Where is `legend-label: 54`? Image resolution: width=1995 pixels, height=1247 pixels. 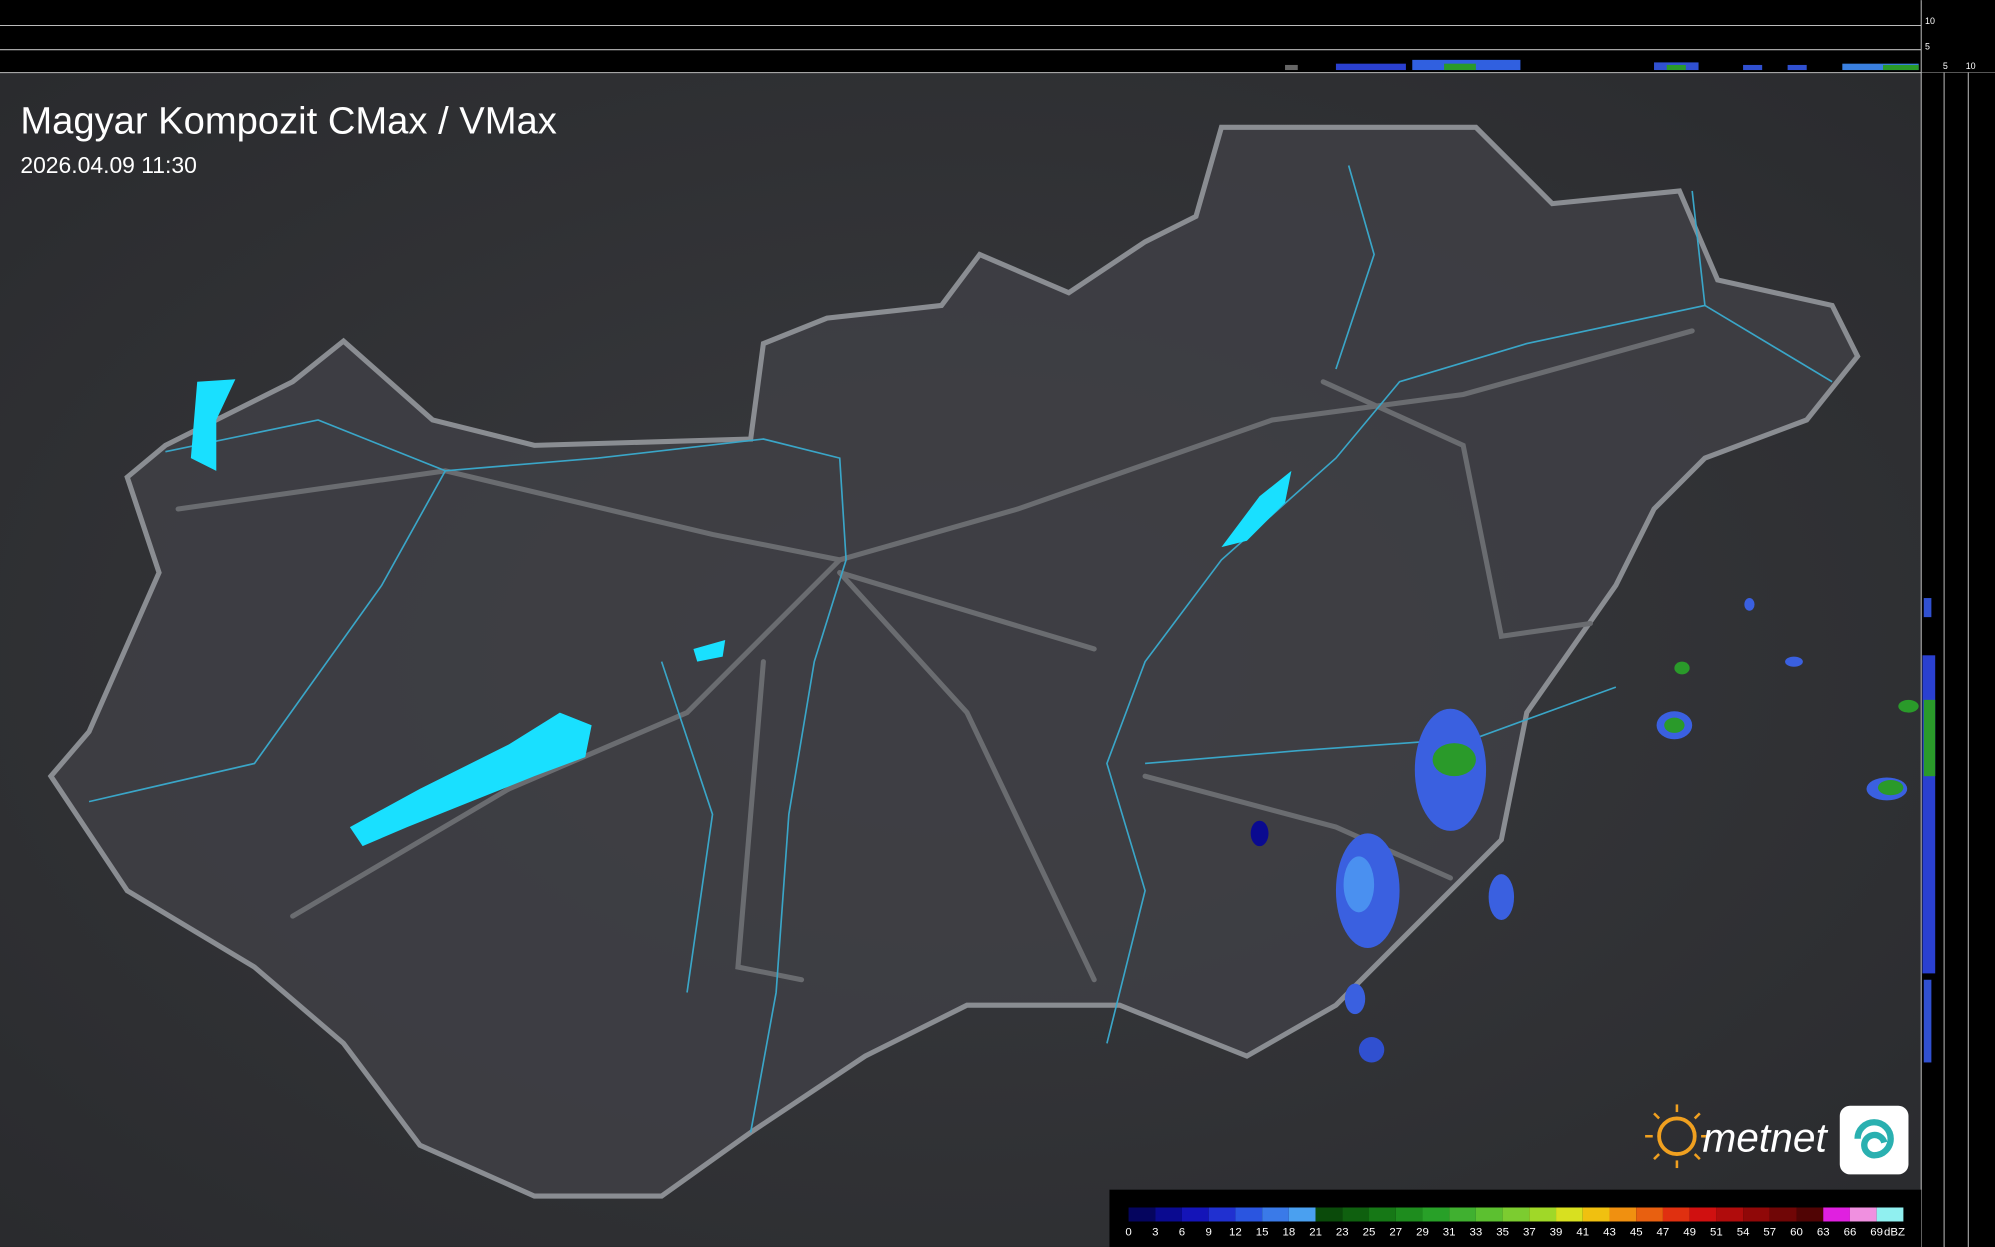
legend-label: 54 is located at coordinates (1743, 1232).